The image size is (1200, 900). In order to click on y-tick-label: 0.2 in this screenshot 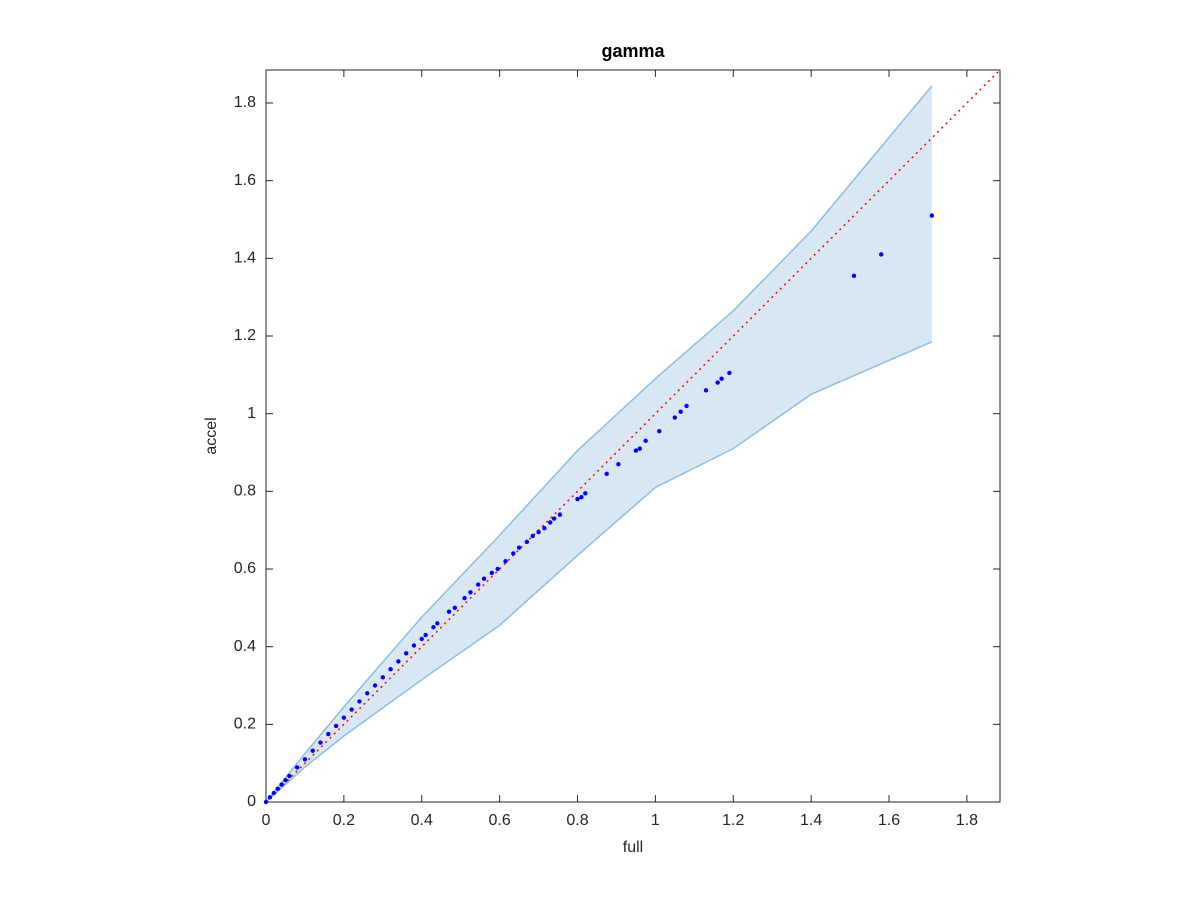, I will do `click(245, 724)`.